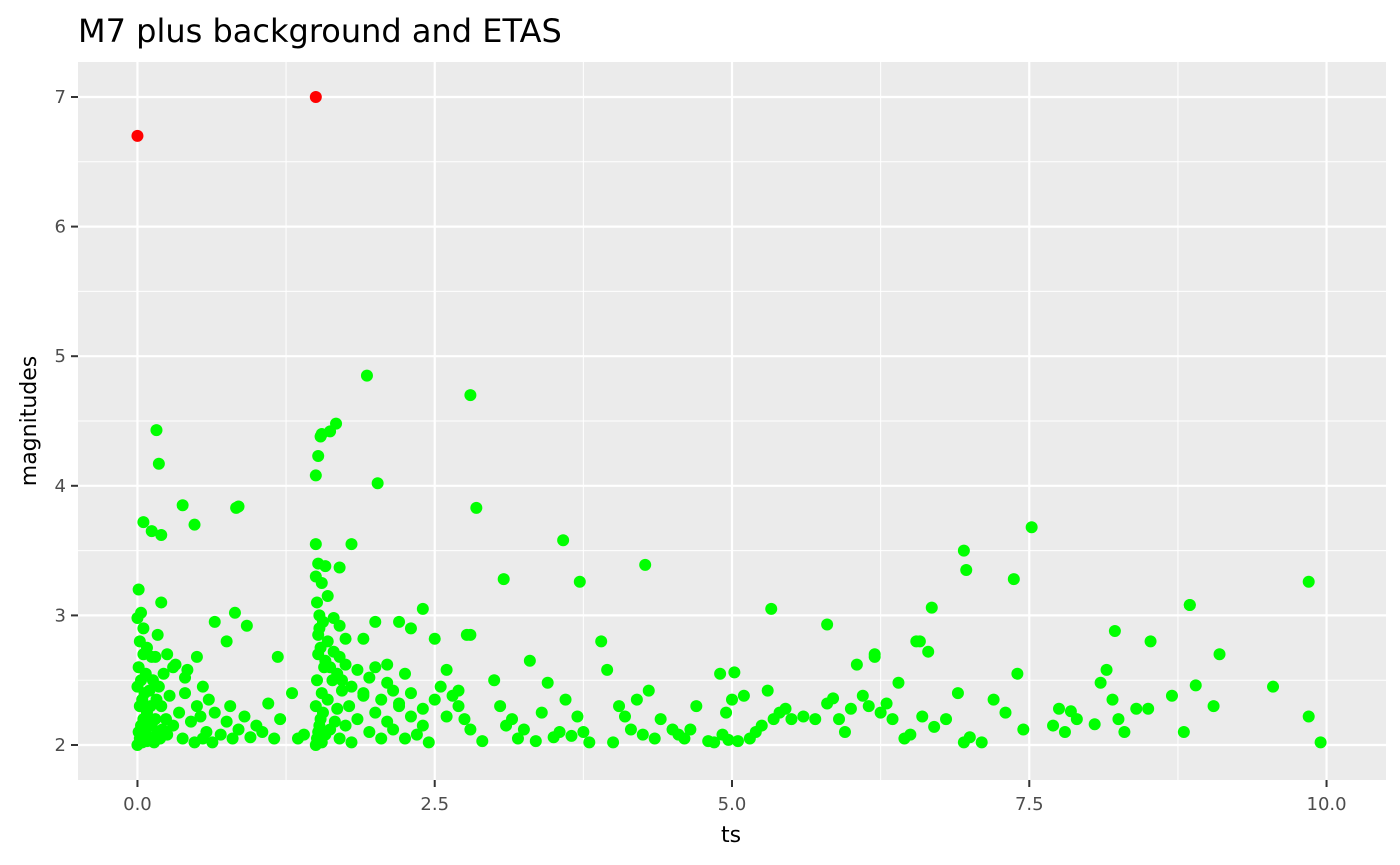 The width and height of the screenshot is (1400, 865). What do you see at coordinates (1029, 804) in the screenshot?
I see `x-tick-label: 7.5` at bounding box center [1029, 804].